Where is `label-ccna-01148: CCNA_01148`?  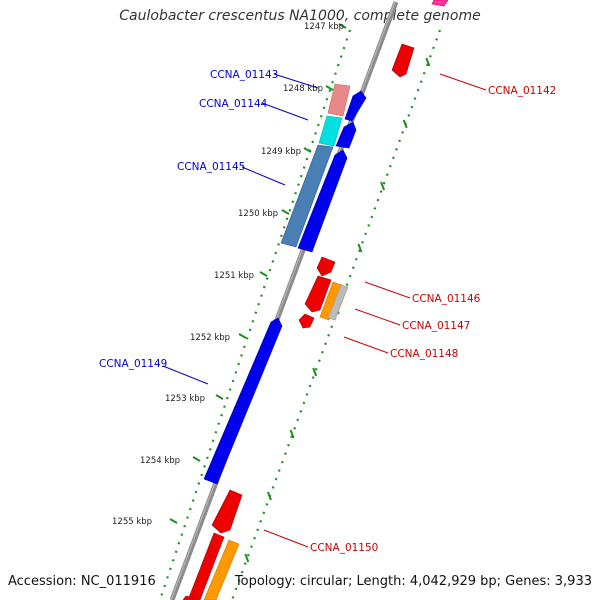 label-ccna-01148: CCNA_01148 is located at coordinates (424, 354).